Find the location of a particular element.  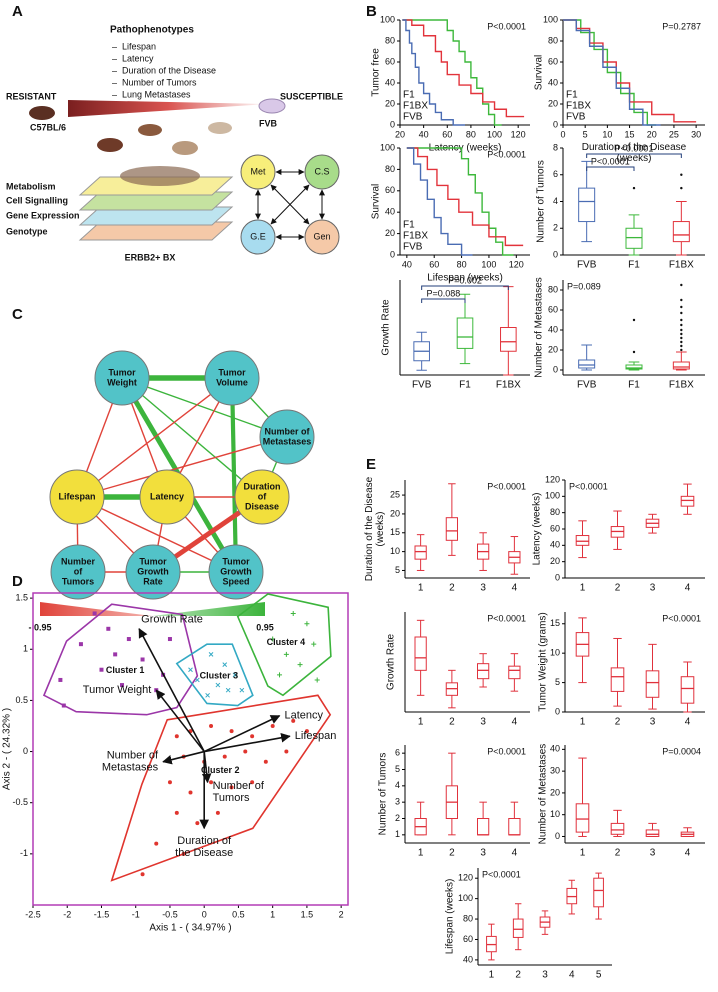

layer-label: Metabolism is located at coordinates (31, 186).